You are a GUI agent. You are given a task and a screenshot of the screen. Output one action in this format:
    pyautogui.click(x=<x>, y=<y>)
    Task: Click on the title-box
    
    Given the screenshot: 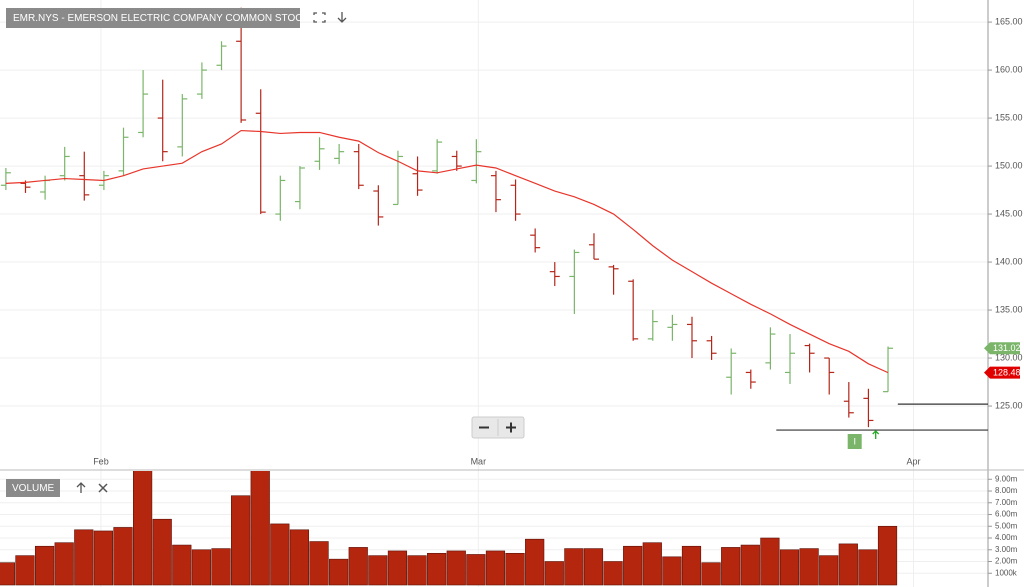 What is the action you would take?
    pyautogui.click(x=153, y=18)
    